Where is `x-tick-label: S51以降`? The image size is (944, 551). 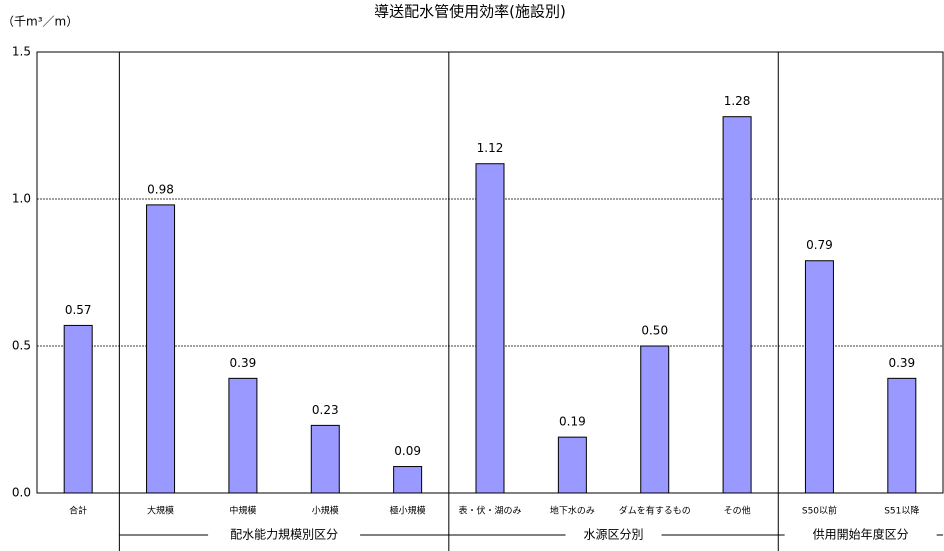 x-tick-label: S51以降 is located at coordinates (901, 511).